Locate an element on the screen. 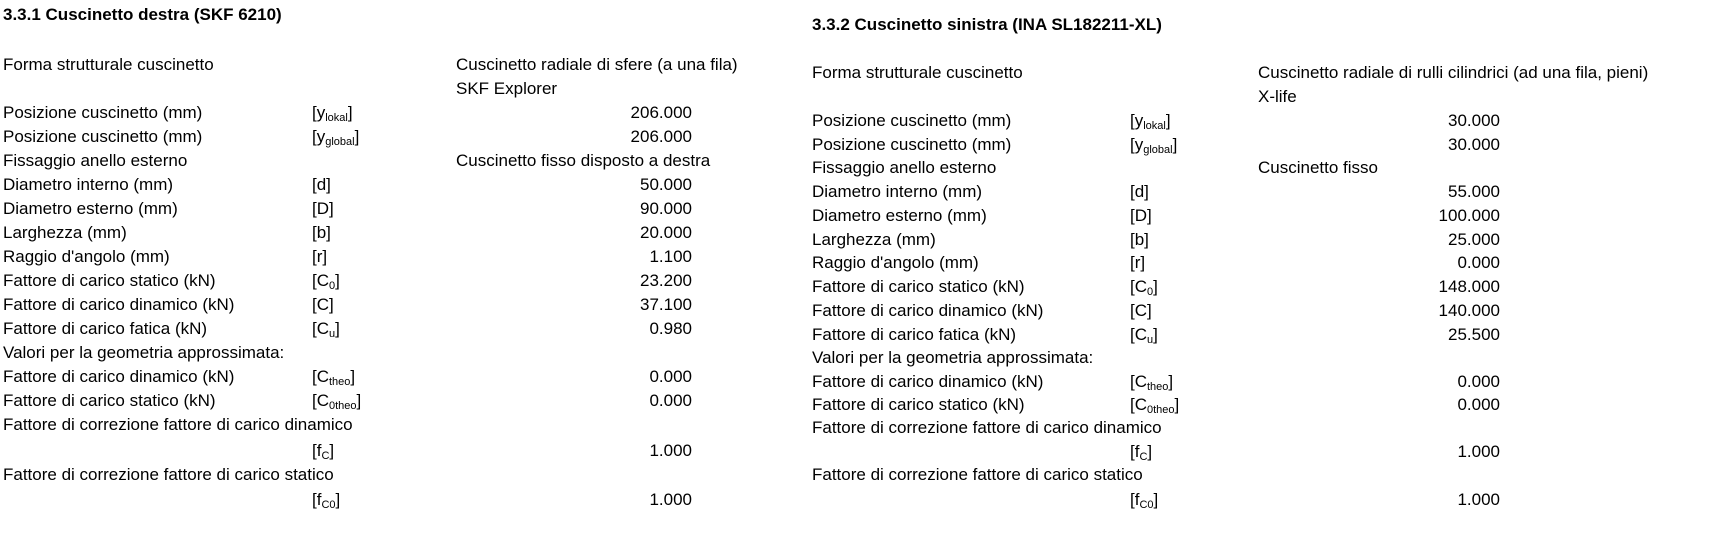 The width and height of the screenshot is (1714, 554). param-value: 25.000 is located at coordinates (1474, 239).